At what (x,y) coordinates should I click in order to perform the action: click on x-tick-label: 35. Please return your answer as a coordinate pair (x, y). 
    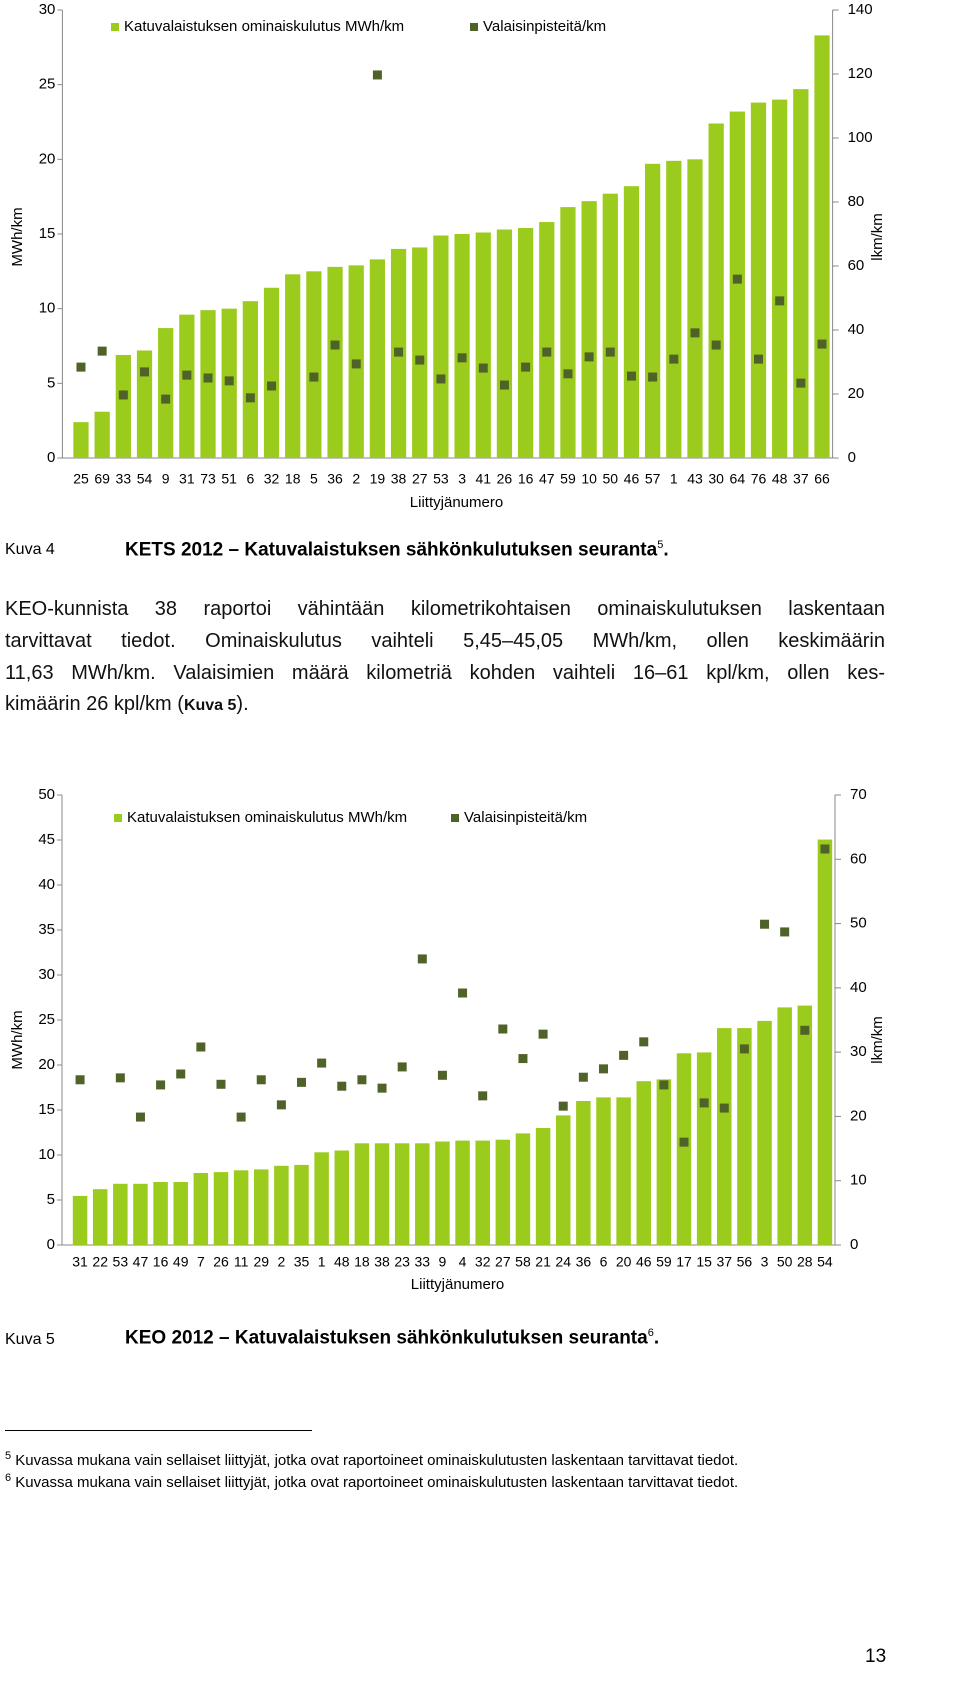
    Looking at the image, I should click on (302, 1262).